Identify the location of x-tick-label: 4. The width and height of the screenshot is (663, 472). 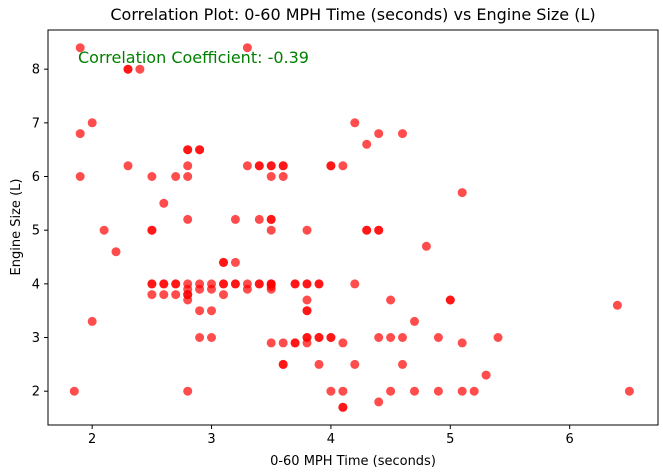
(331, 439).